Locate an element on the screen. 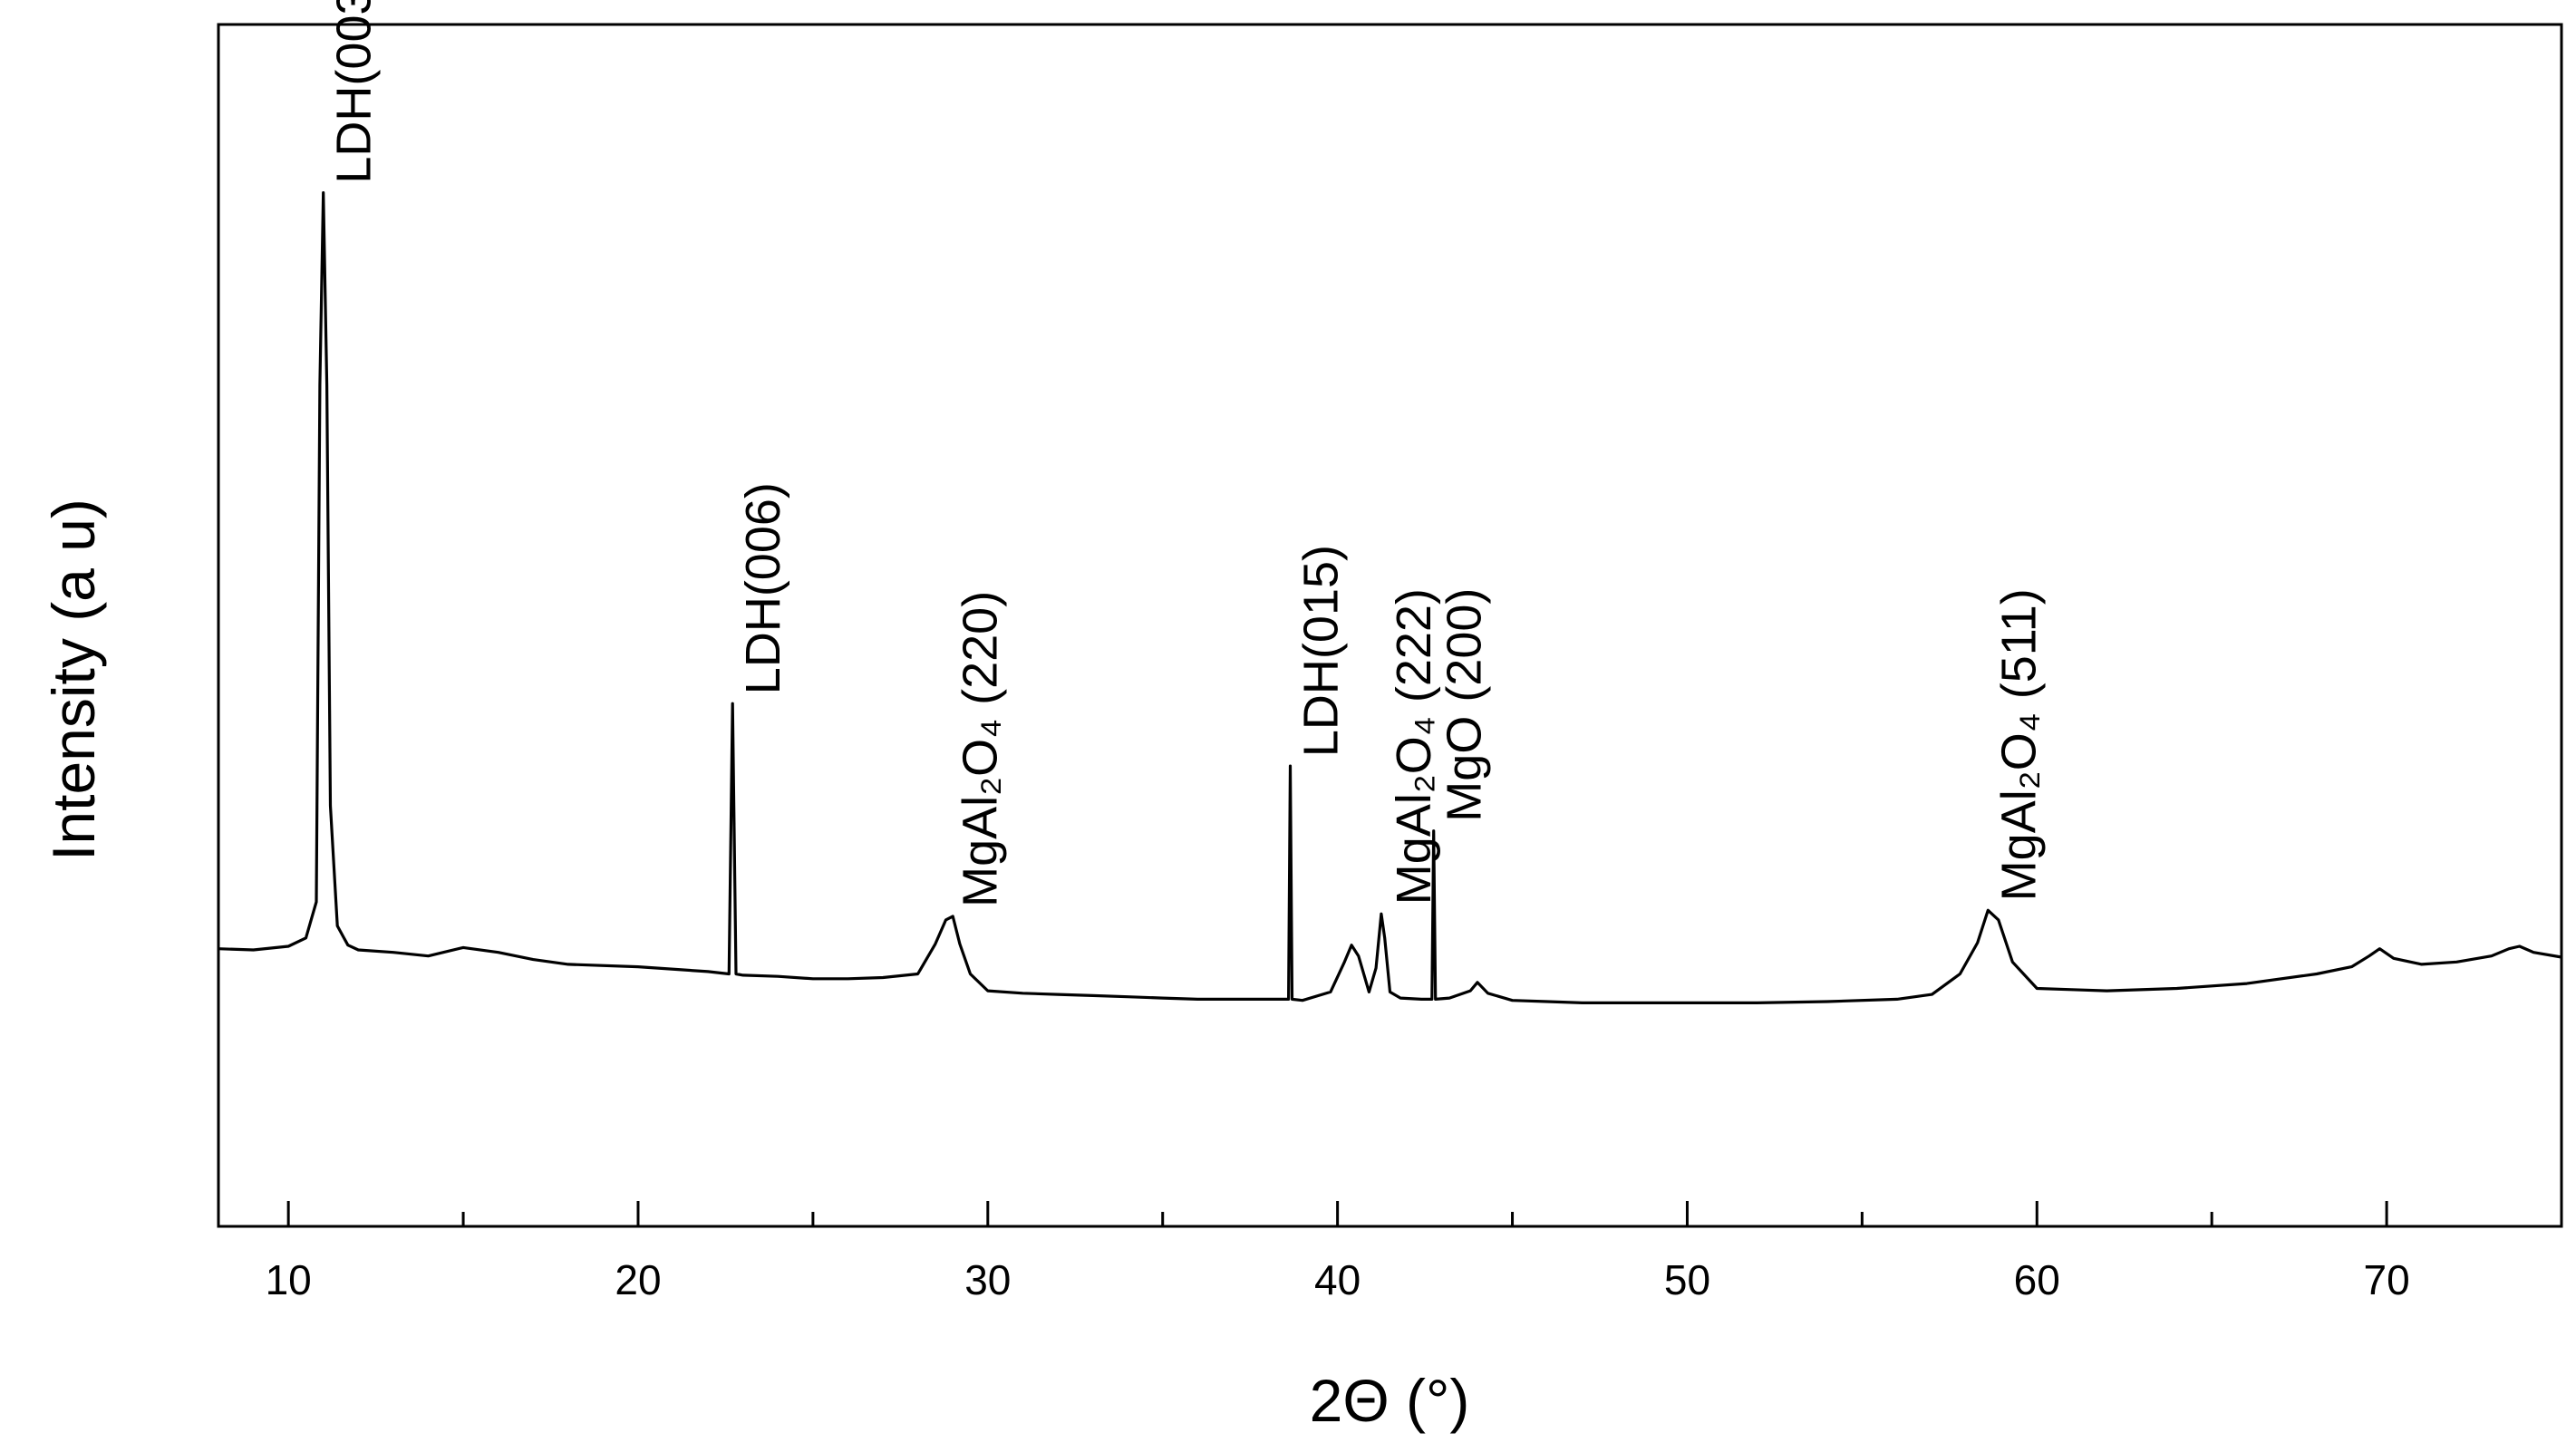  x-axis-tick-labels: 10 20 30 40 50 60 70 is located at coordinates (1338, 1279).